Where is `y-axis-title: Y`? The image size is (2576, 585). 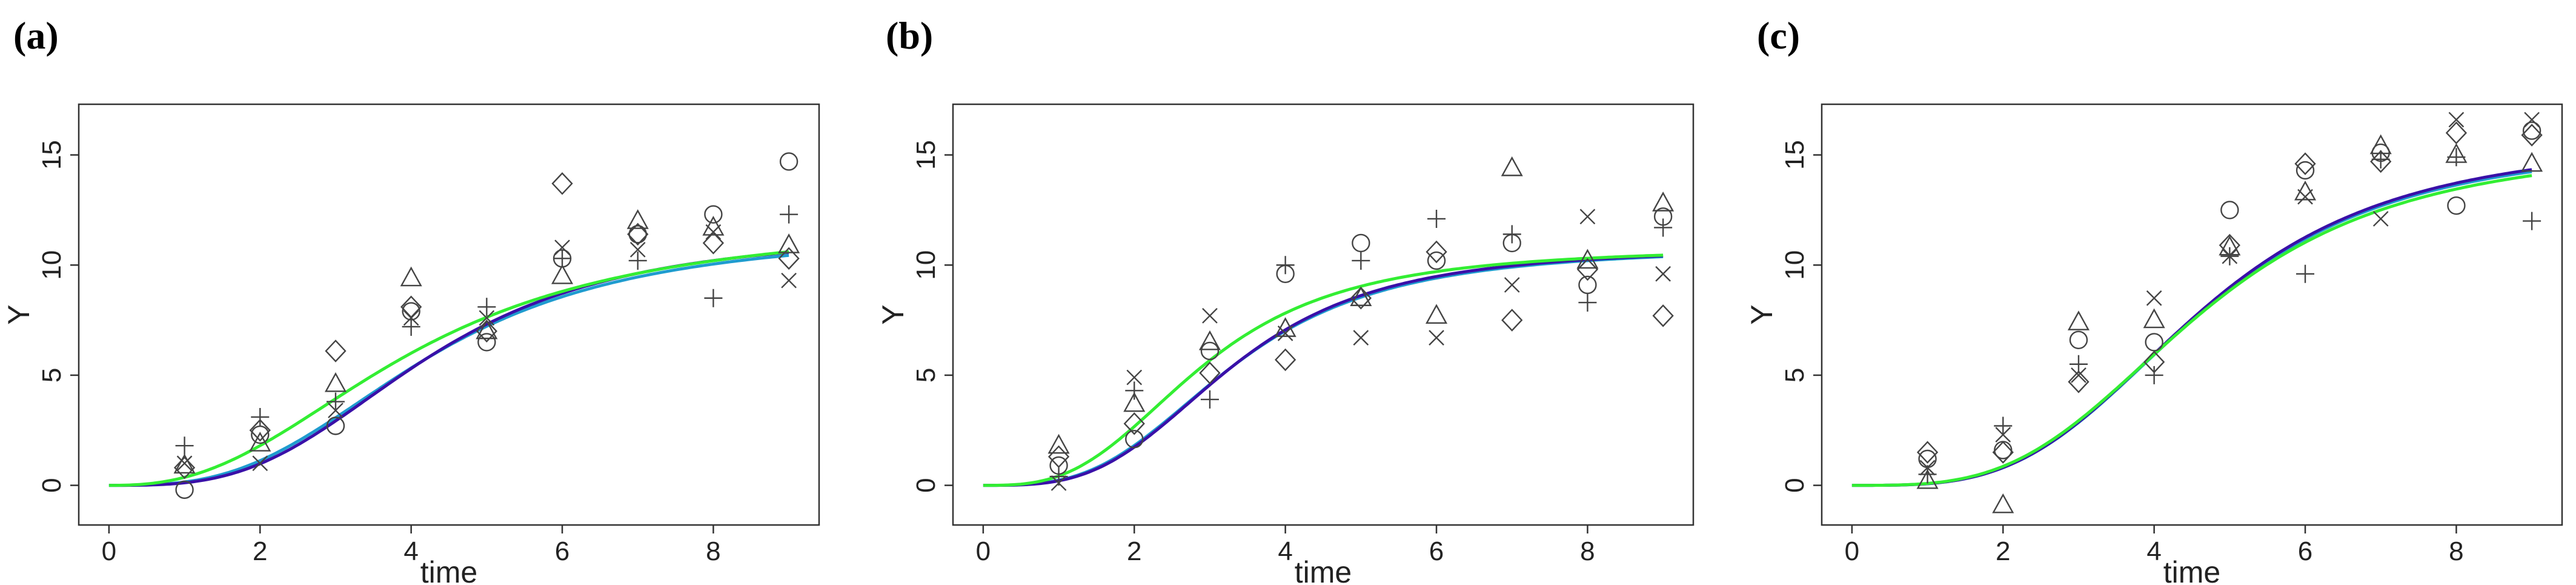
y-axis-title: Y is located at coordinates (893, 314).